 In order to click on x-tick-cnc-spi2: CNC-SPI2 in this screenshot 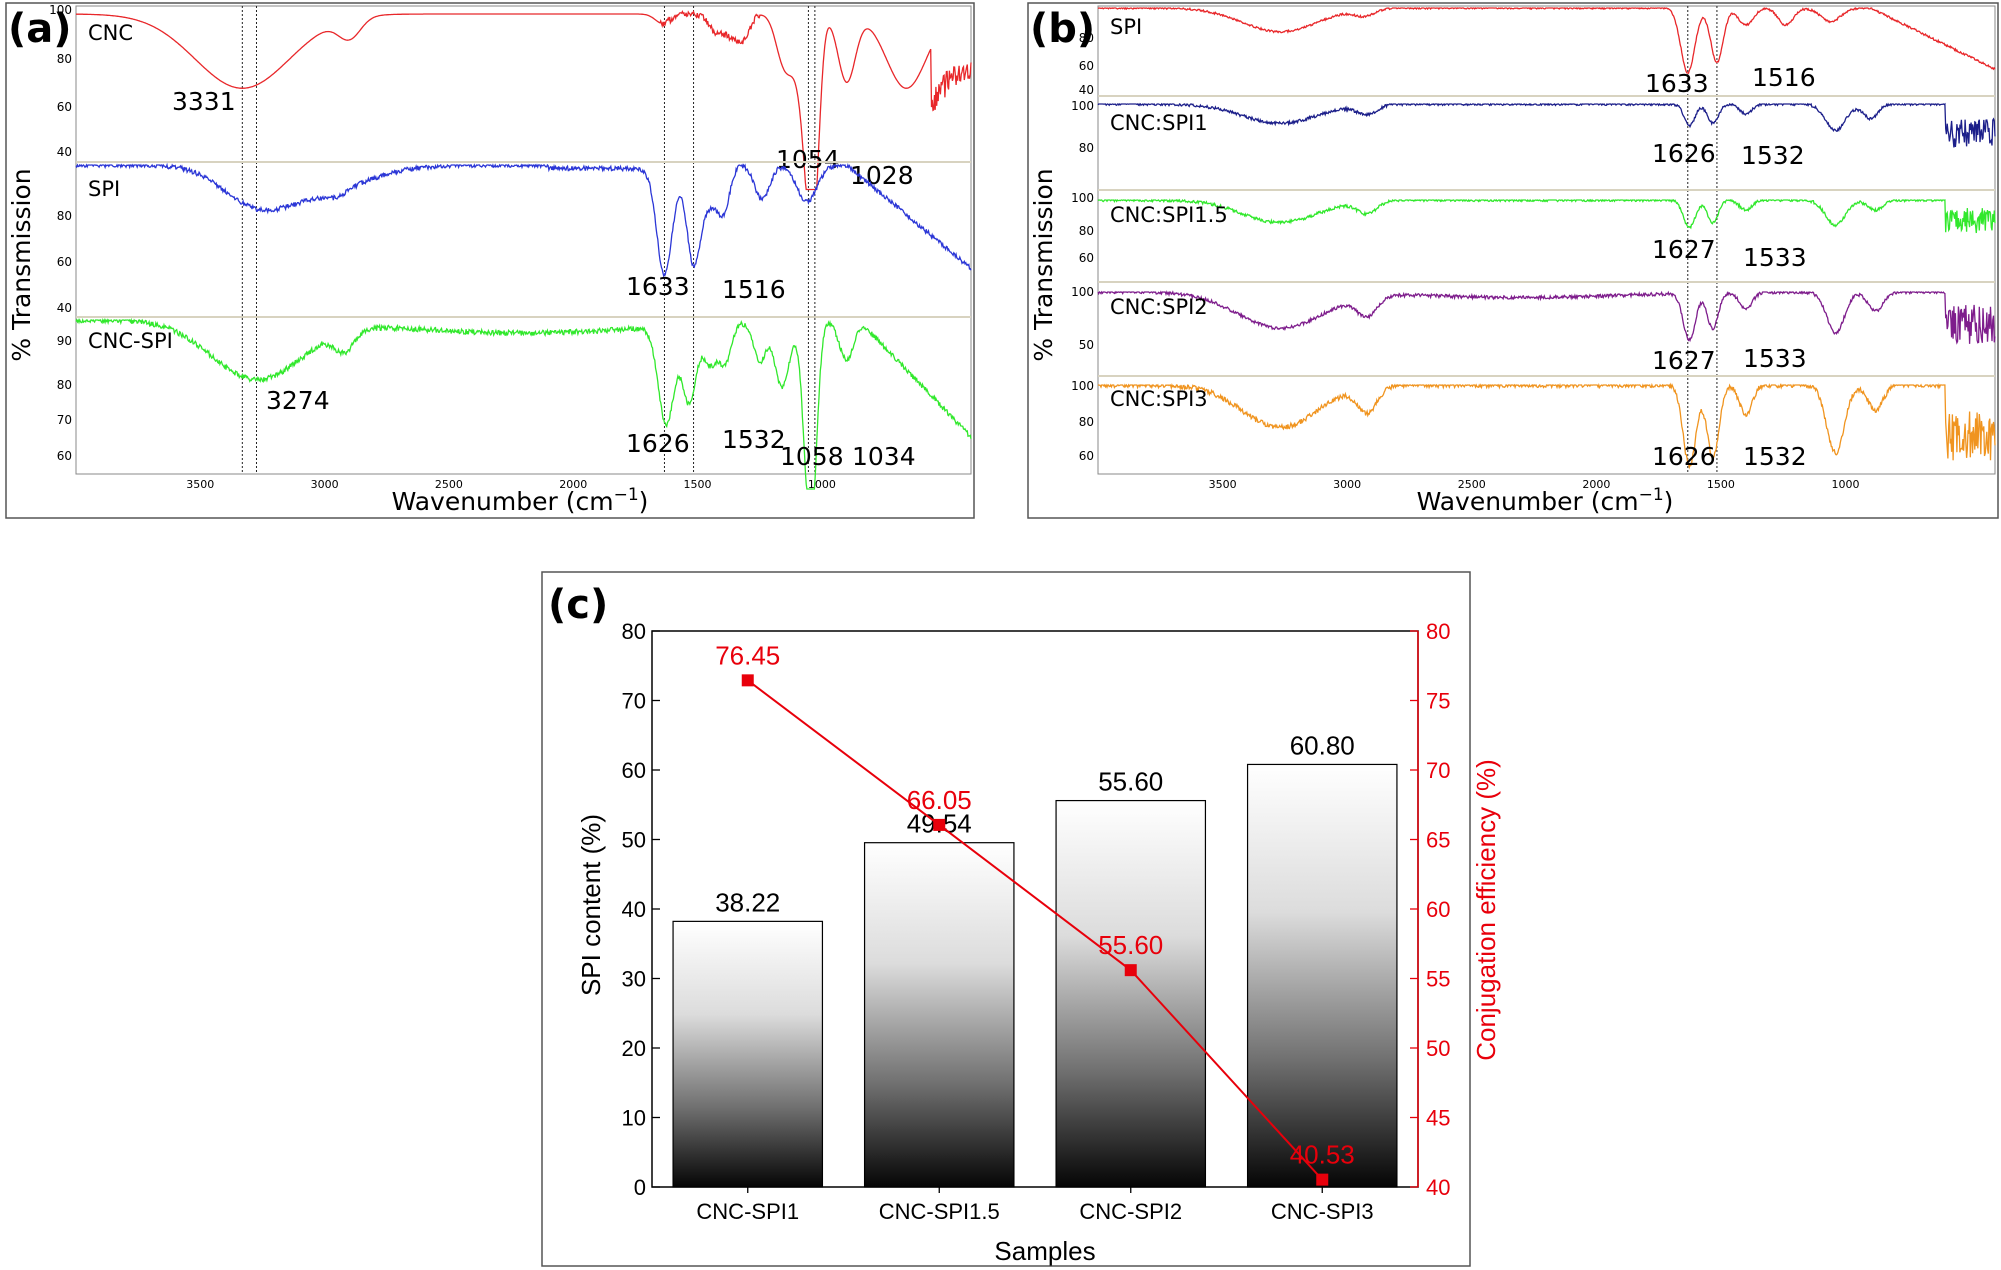, I will do `click(1130, 1211)`.